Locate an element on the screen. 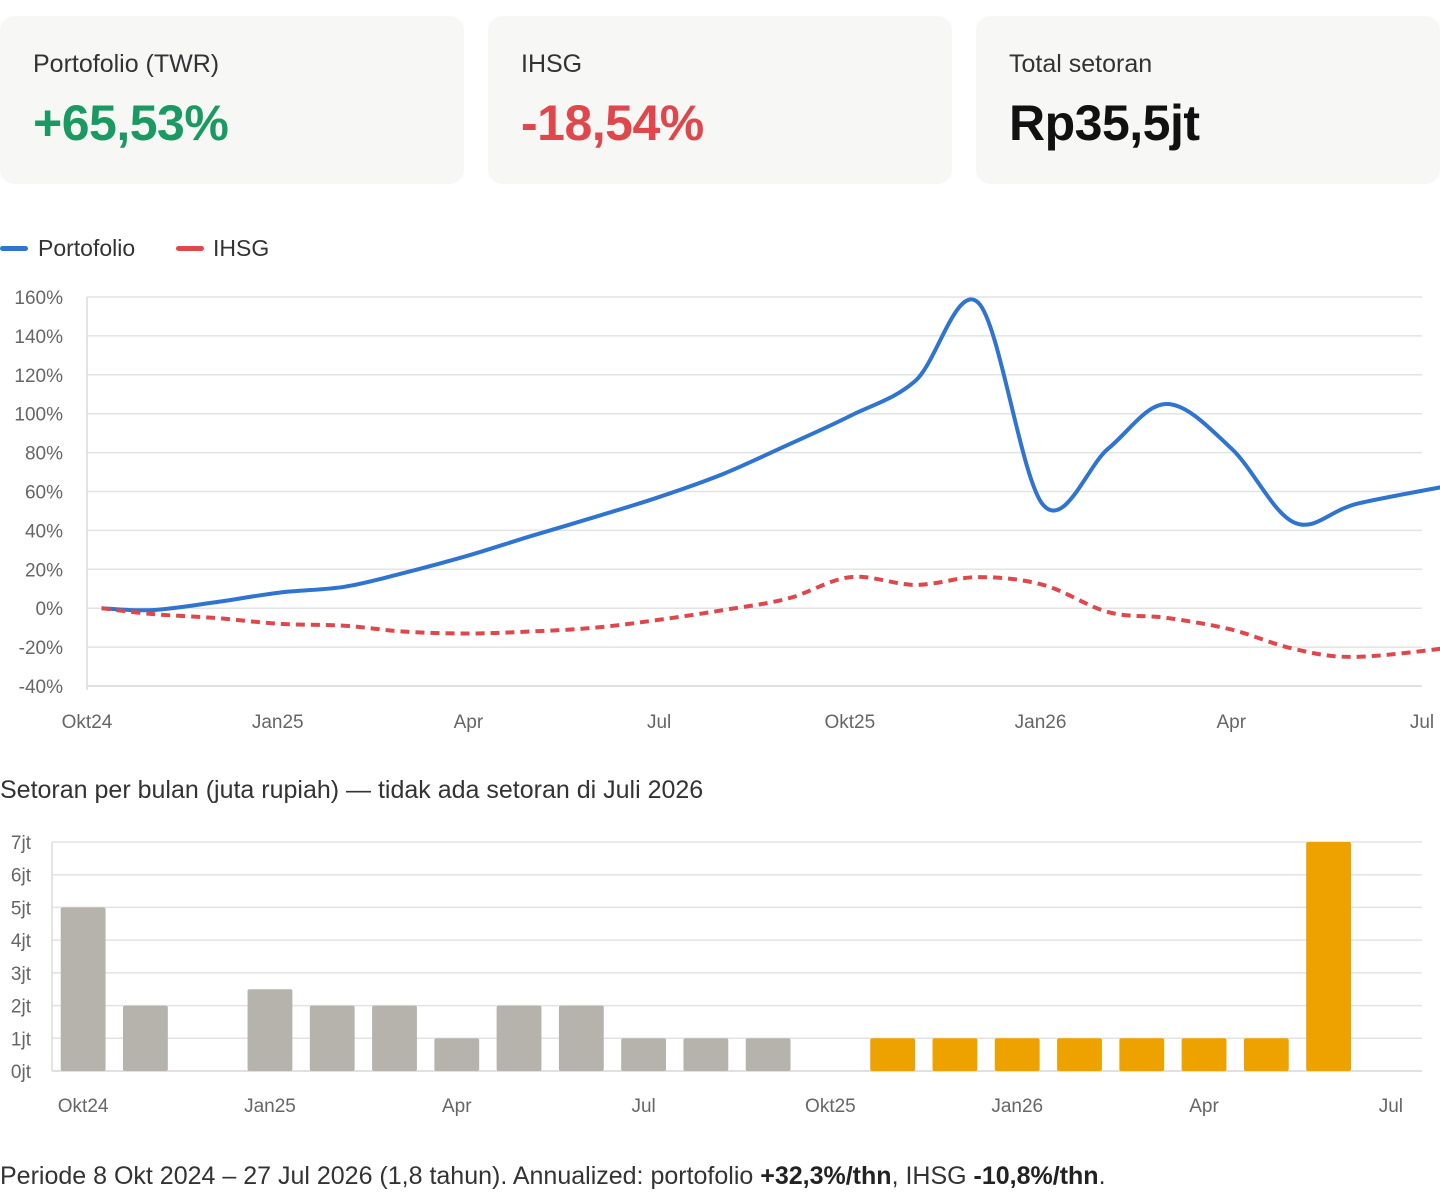 This screenshot has height=1204, width=1440. card-value: Rp35,5jt is located at coordinates (1104, 123).